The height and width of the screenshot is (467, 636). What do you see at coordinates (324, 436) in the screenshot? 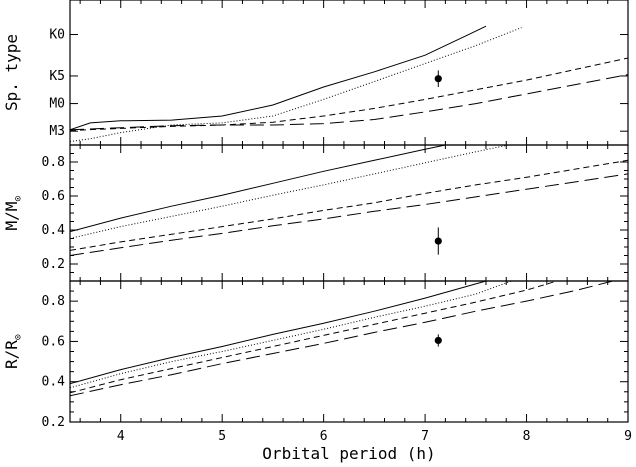
I see `x-tick-label: 6` at bounding box center [324, 436].